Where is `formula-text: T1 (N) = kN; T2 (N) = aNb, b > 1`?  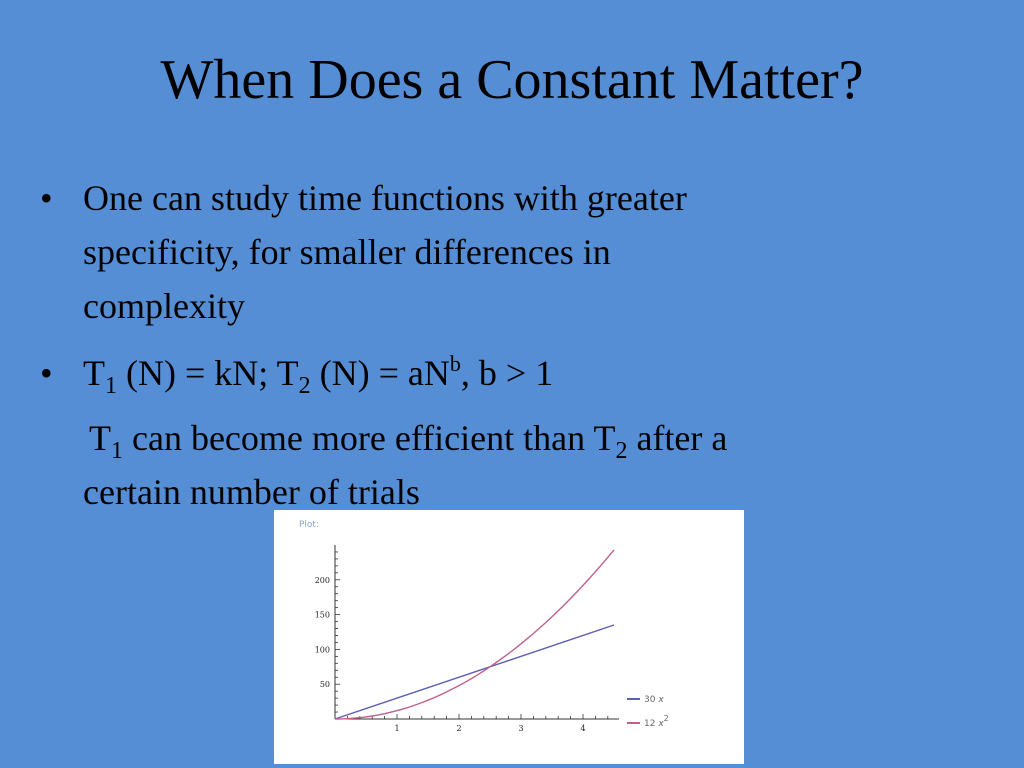 formula-text: T1 (N) = kN; T2 (N) = aNb, b > 1 is located at coordinates (493, 373).